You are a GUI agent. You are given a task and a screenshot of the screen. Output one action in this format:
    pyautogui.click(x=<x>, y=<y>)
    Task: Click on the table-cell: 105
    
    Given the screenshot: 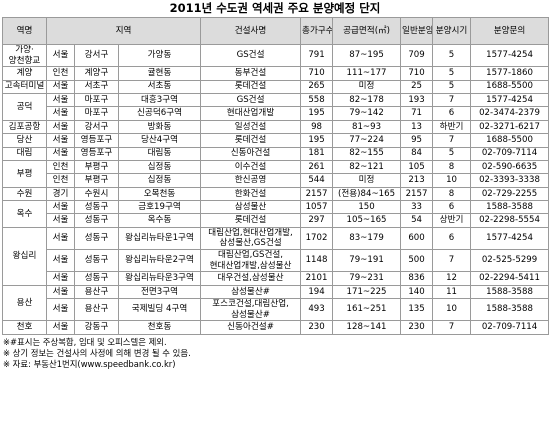 What is the action you would take?
    pyautogui.click(x=417, y=167)
    